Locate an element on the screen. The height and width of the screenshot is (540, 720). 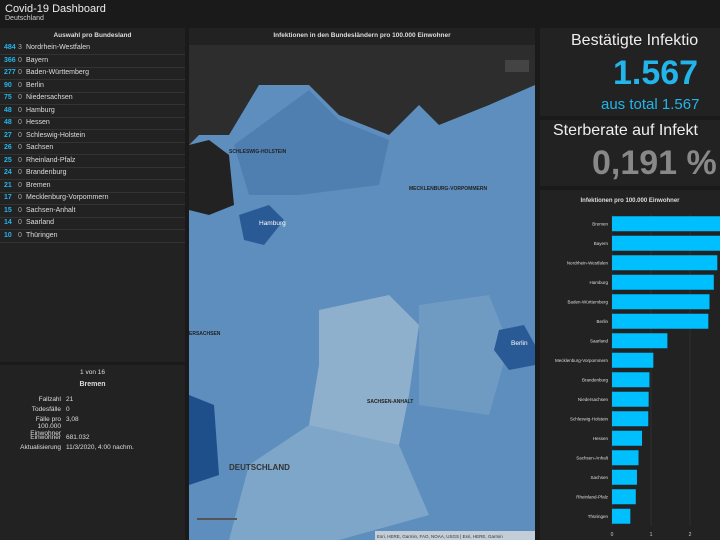
list-row: 27 0 Schleswig-Holstein is located at coordinates (92, 136).